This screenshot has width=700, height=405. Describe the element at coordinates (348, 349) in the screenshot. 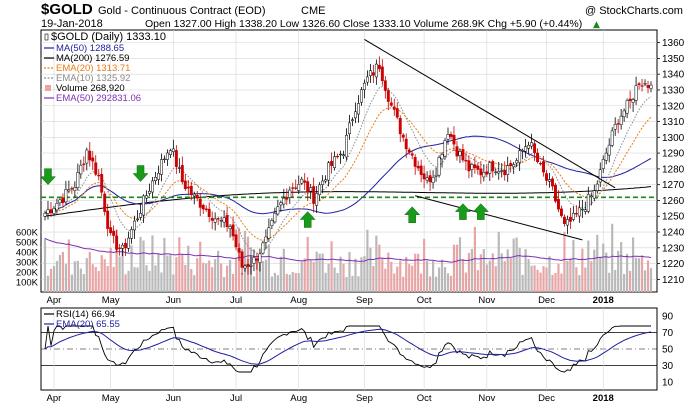

I see `rsi-lines` at that location.